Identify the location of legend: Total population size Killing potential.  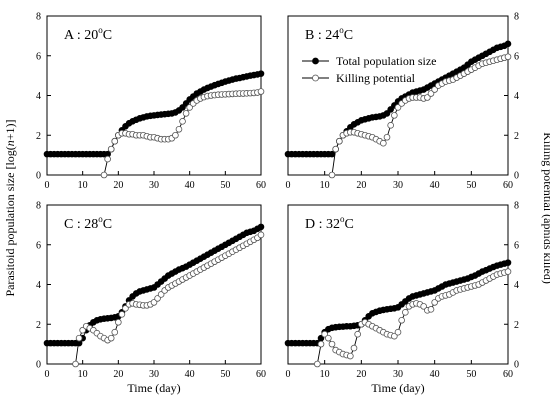
(369, 69).